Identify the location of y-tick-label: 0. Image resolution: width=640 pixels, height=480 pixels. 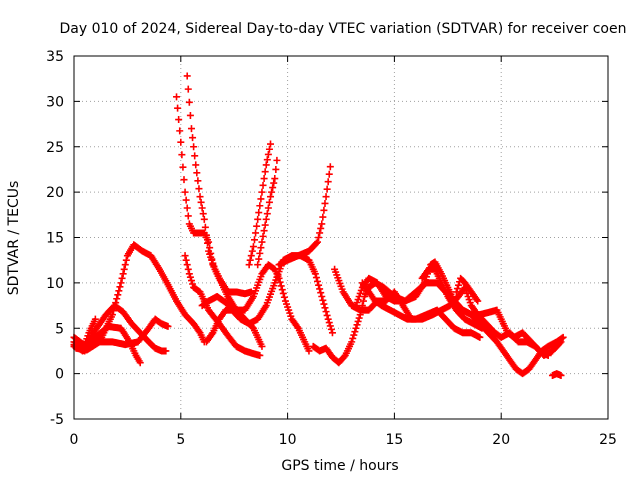
(59, 375).